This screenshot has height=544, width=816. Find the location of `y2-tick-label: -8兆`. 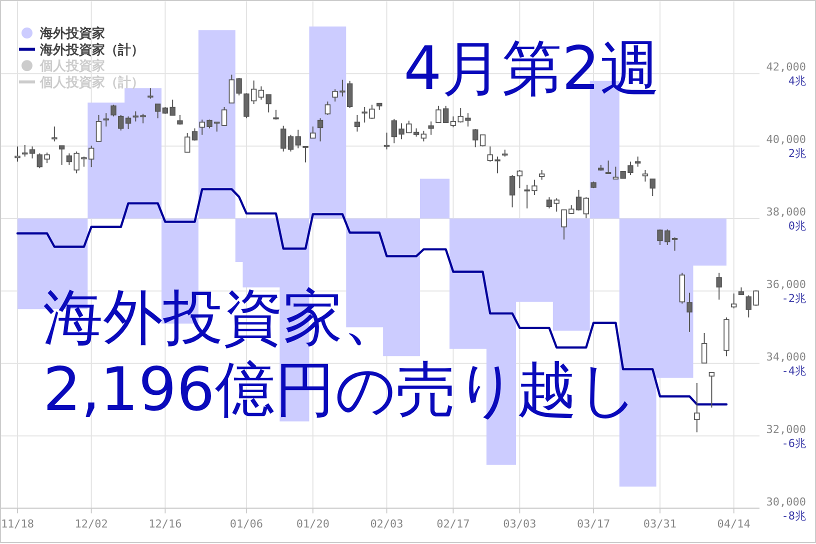

y2-tick-label: -8兆 is located at coordinates (794, 515).